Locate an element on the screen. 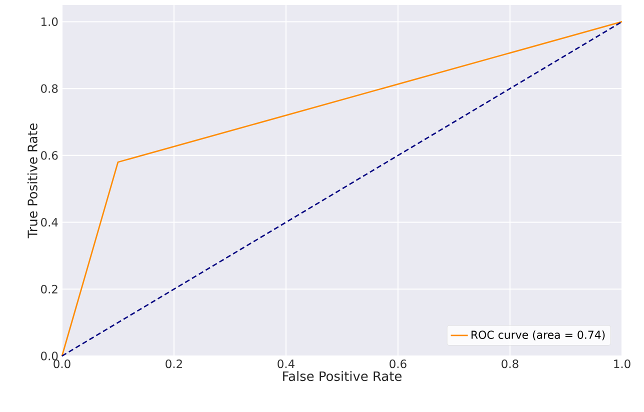 Image resolution: width=644 pixels, height=412 pixels. y-axis-title: True Positive Rate is located at coordinates (32, 180).